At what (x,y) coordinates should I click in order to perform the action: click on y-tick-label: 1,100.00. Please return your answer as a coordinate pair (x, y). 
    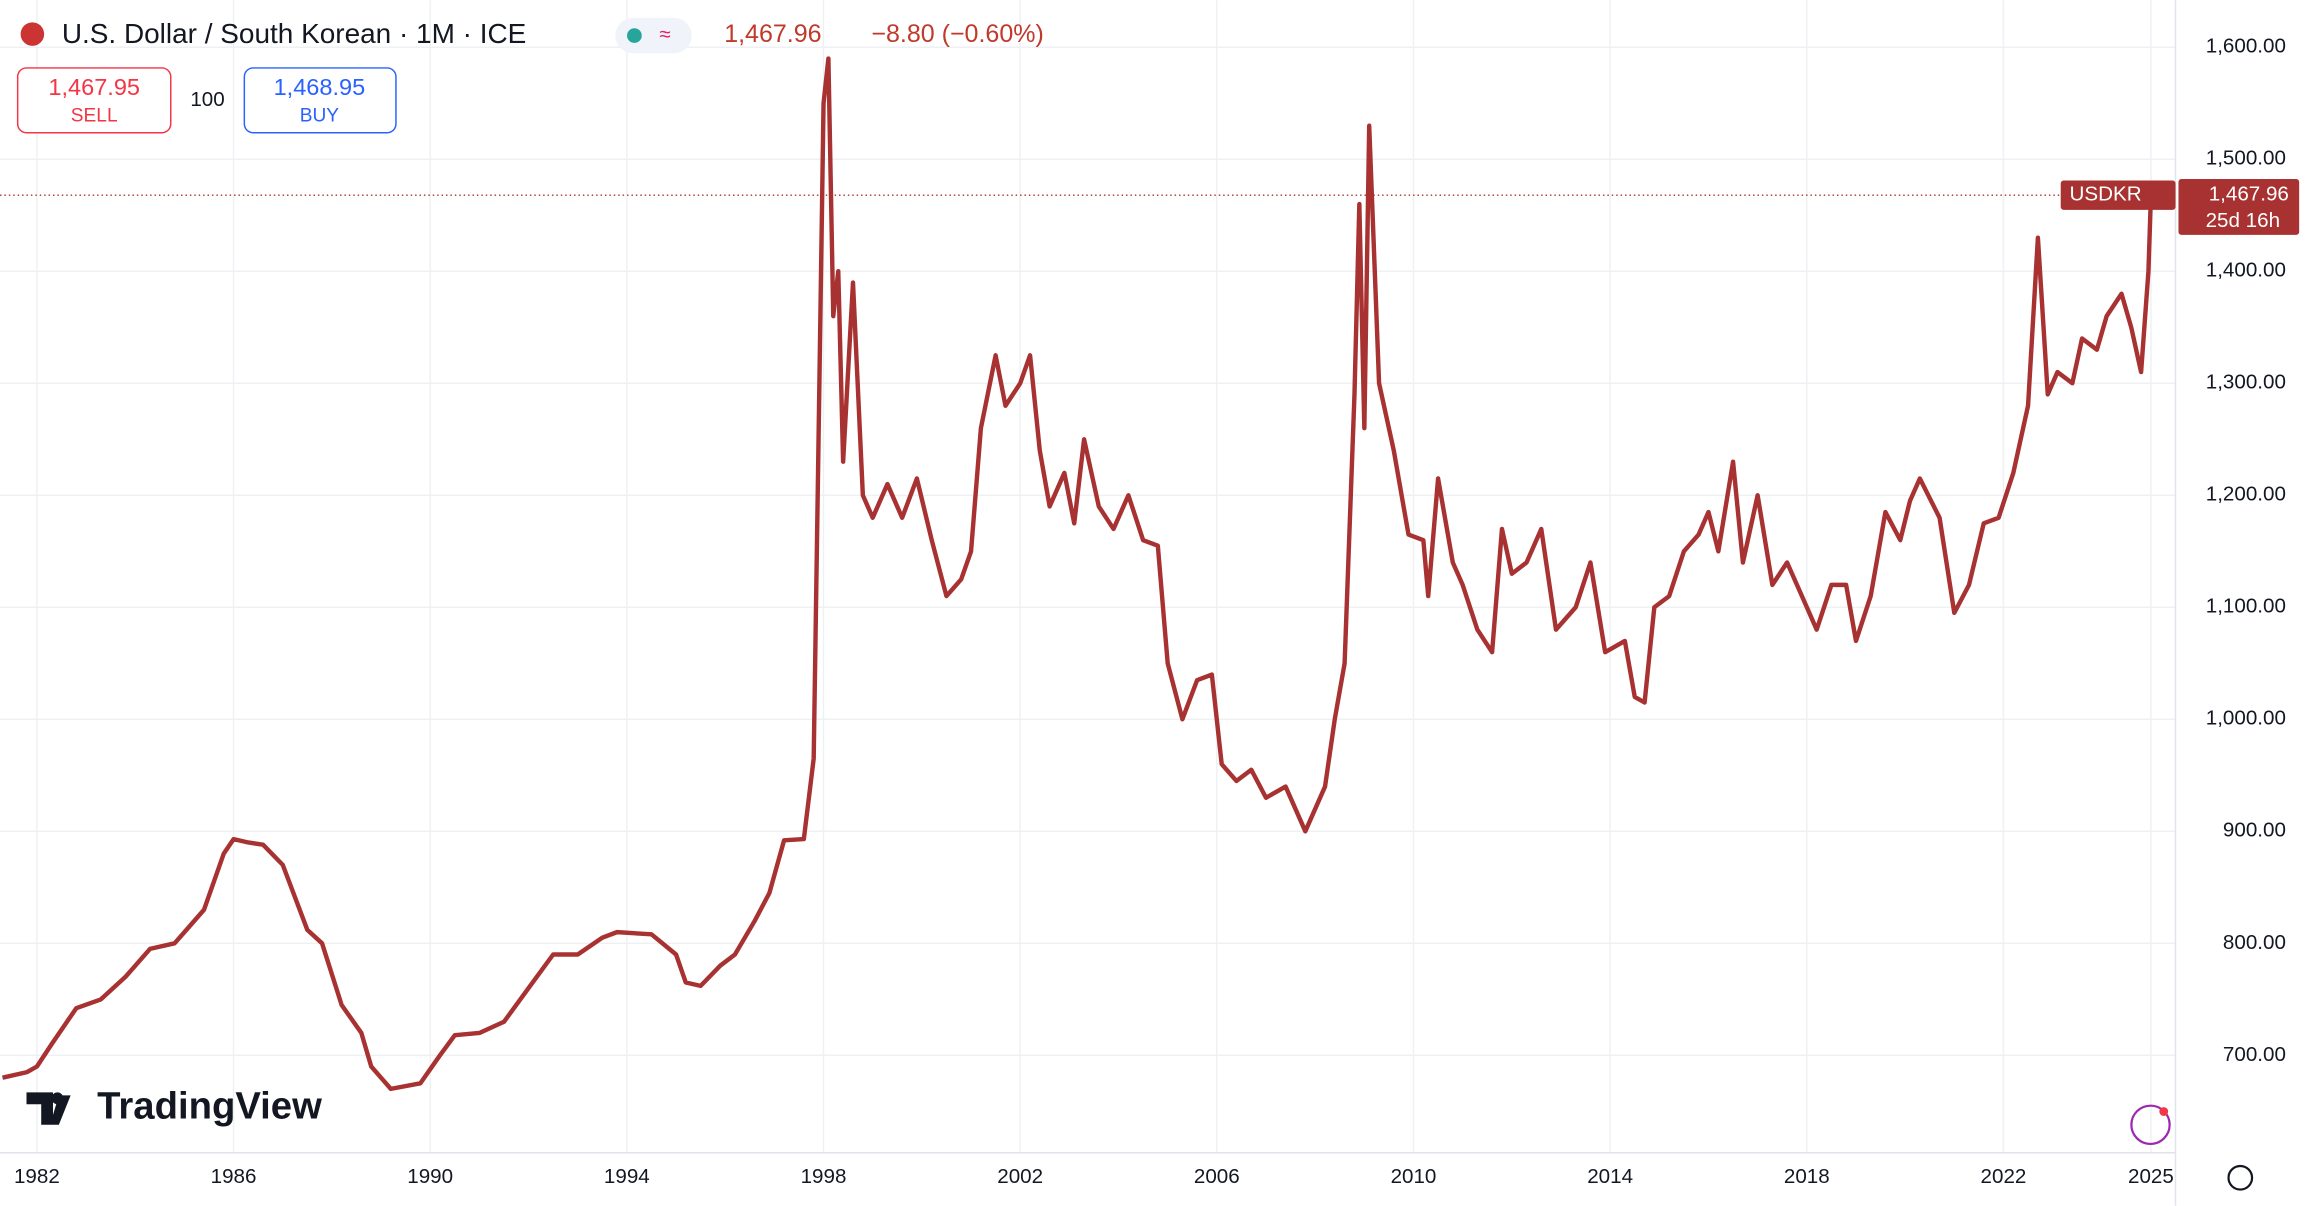
    Looking at the image, I should click on (2246, 606).